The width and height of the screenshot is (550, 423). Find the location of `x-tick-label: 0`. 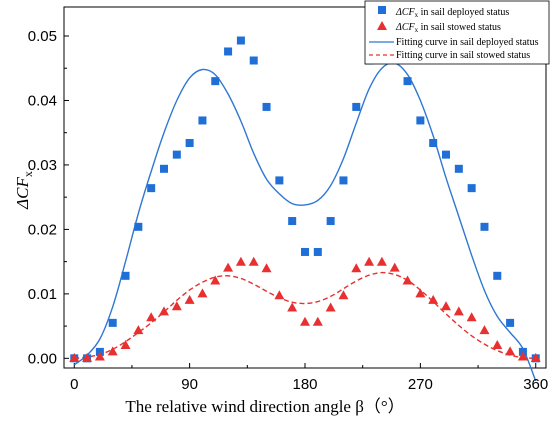

x-tick-label: 0 is located at coordinates (74, 384).